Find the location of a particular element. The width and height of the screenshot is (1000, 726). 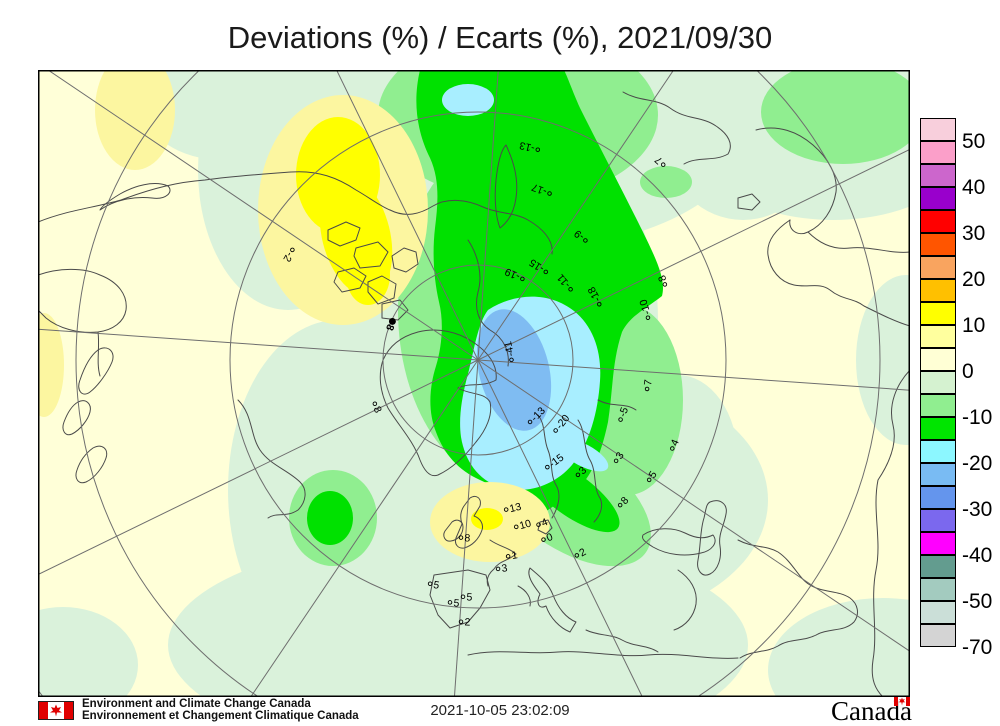

canada-flag-icon is located at coordinates (56, 710).